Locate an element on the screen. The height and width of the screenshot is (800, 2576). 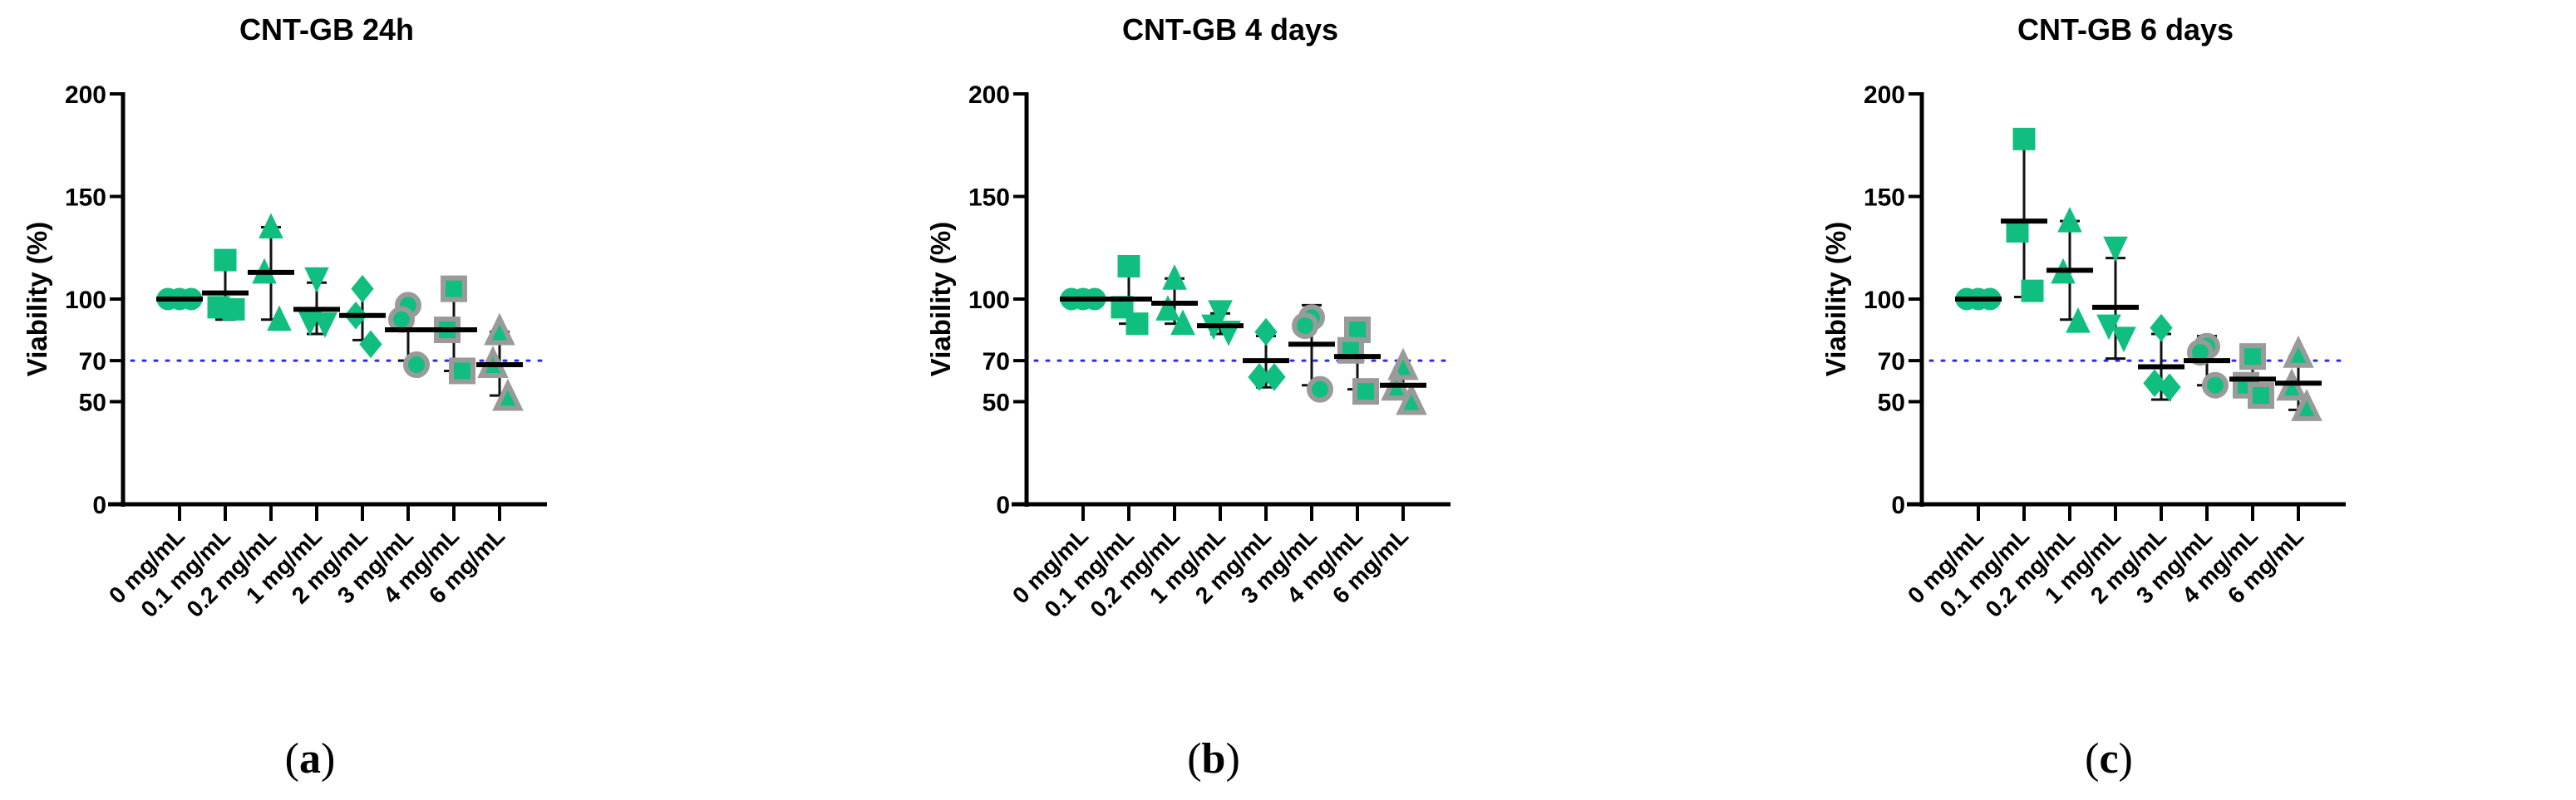
panel-label: (b) is located at coordinates (1213, 759).